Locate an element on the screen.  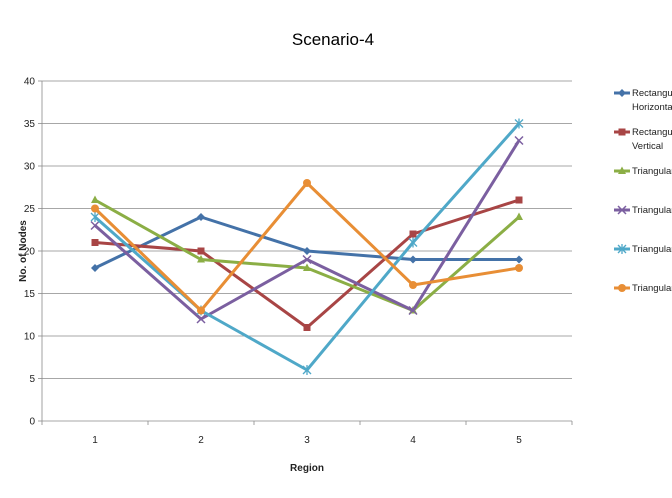
y-tick-label: 15 is located at coordinates (30, 294).